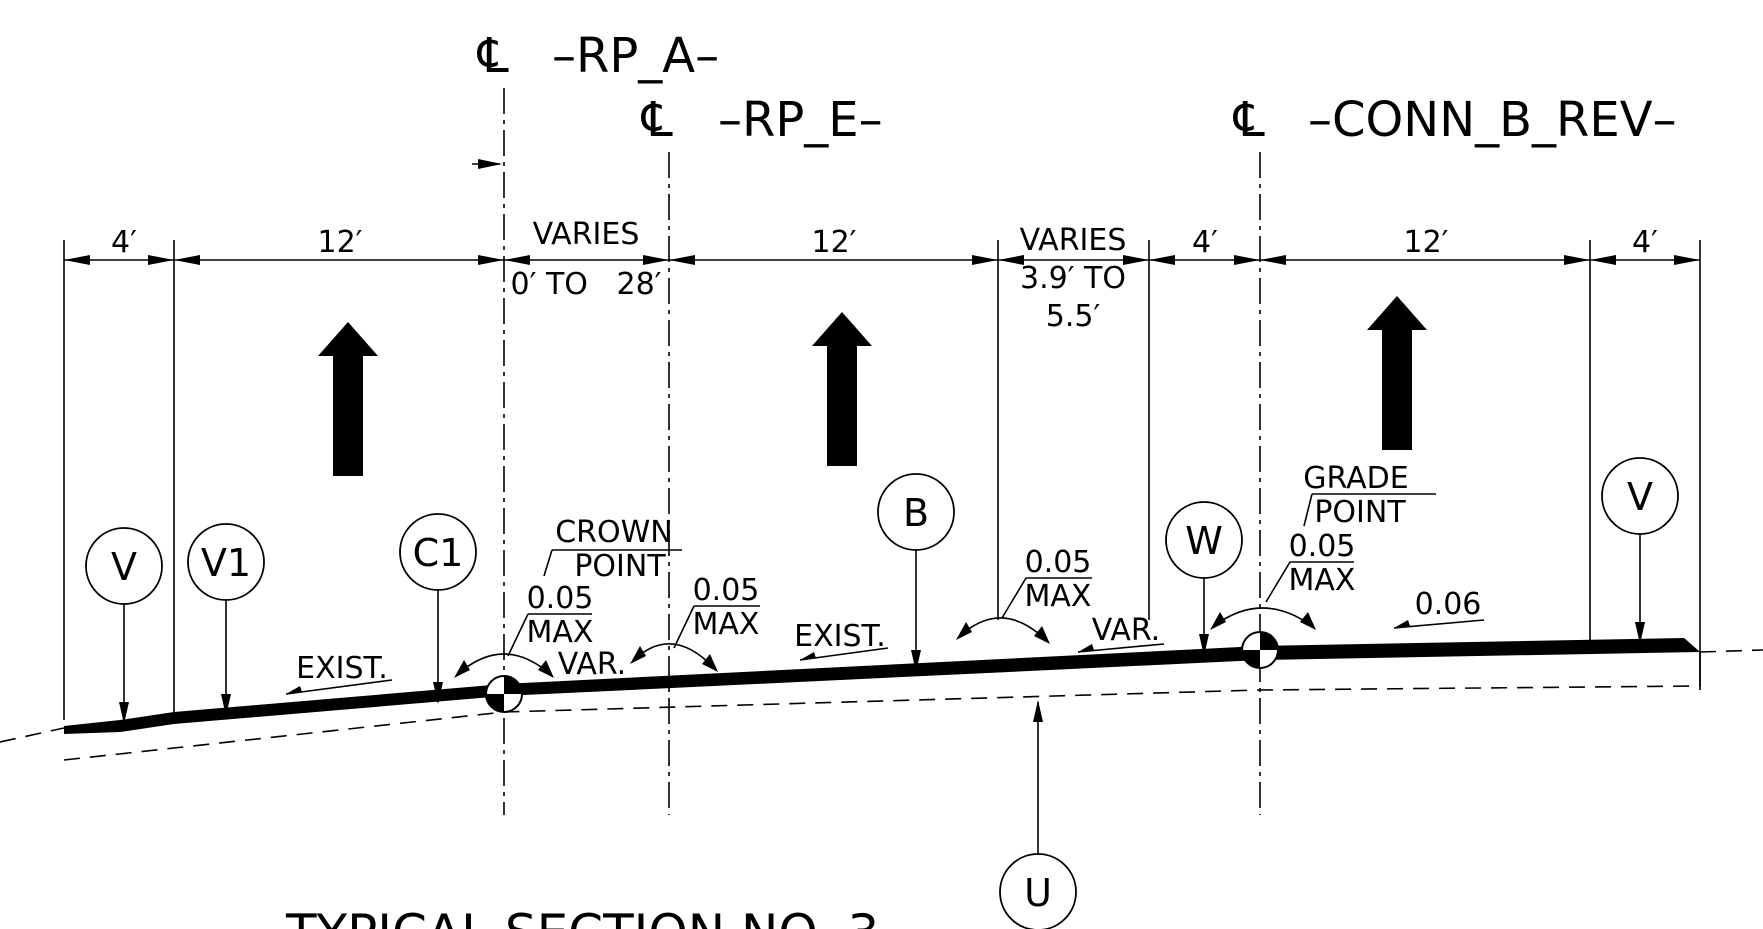 This screenshot has height=929, width=1763. Describe the element at coordinates (1038, 893) in the screenshot. I see `callout-label: U` at that location.